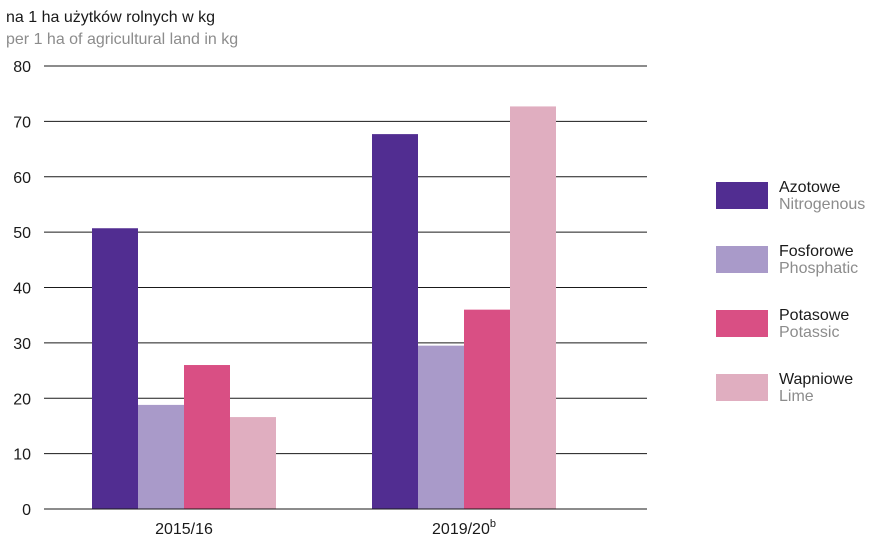 The image size is (880, 536). What do you see at coordinates (325, 527) in the screenshot?
I see `x-axis-categories: 2015/16 2019/20b` at bounding box center [325, 527].